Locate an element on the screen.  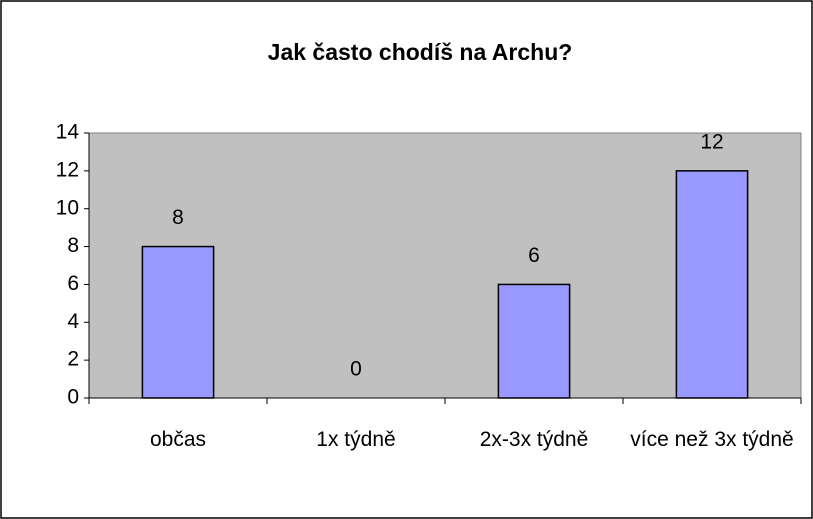
value-label: 6 is located at coordinates (534, 255).